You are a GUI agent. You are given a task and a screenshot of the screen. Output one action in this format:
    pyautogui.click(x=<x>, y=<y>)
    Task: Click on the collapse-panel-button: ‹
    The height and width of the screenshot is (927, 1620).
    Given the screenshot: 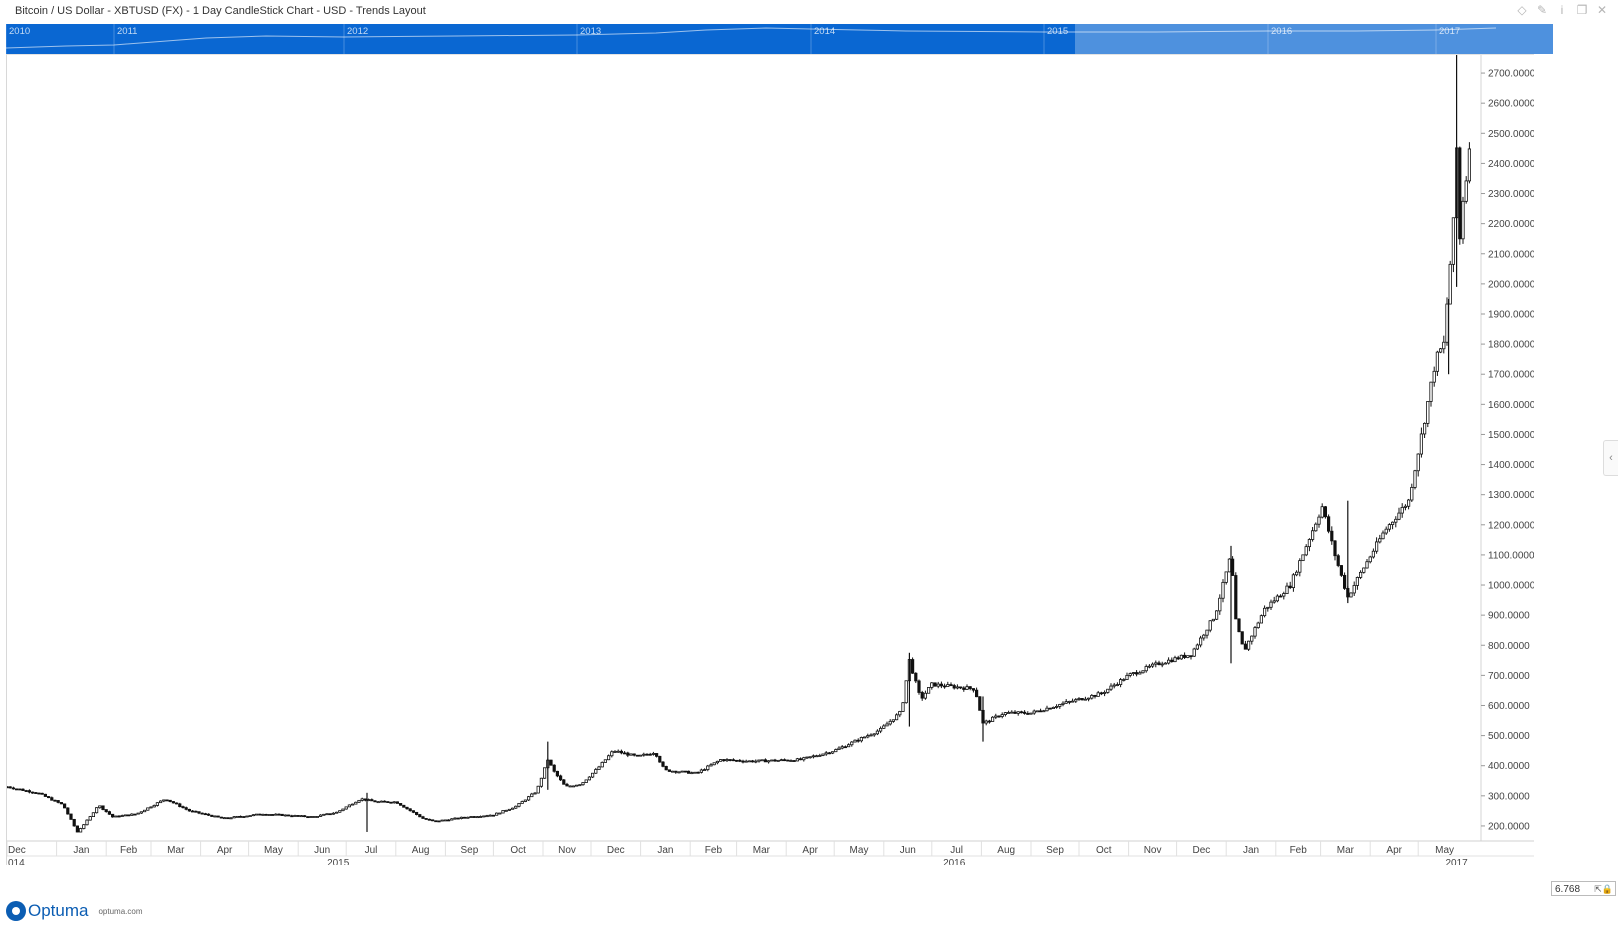 What is the action you would take?
    pyautogui.click(x=1610, y=458)
    